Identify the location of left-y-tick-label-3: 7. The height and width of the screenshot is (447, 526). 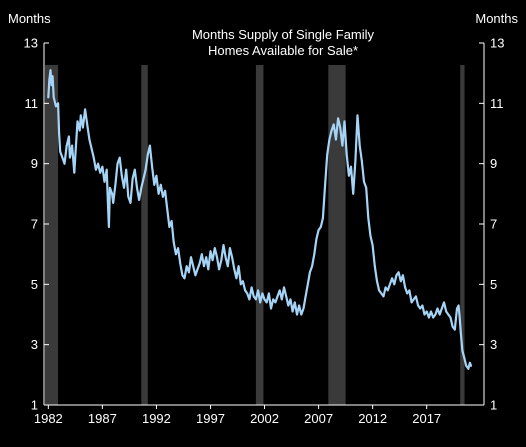
(34, 224).